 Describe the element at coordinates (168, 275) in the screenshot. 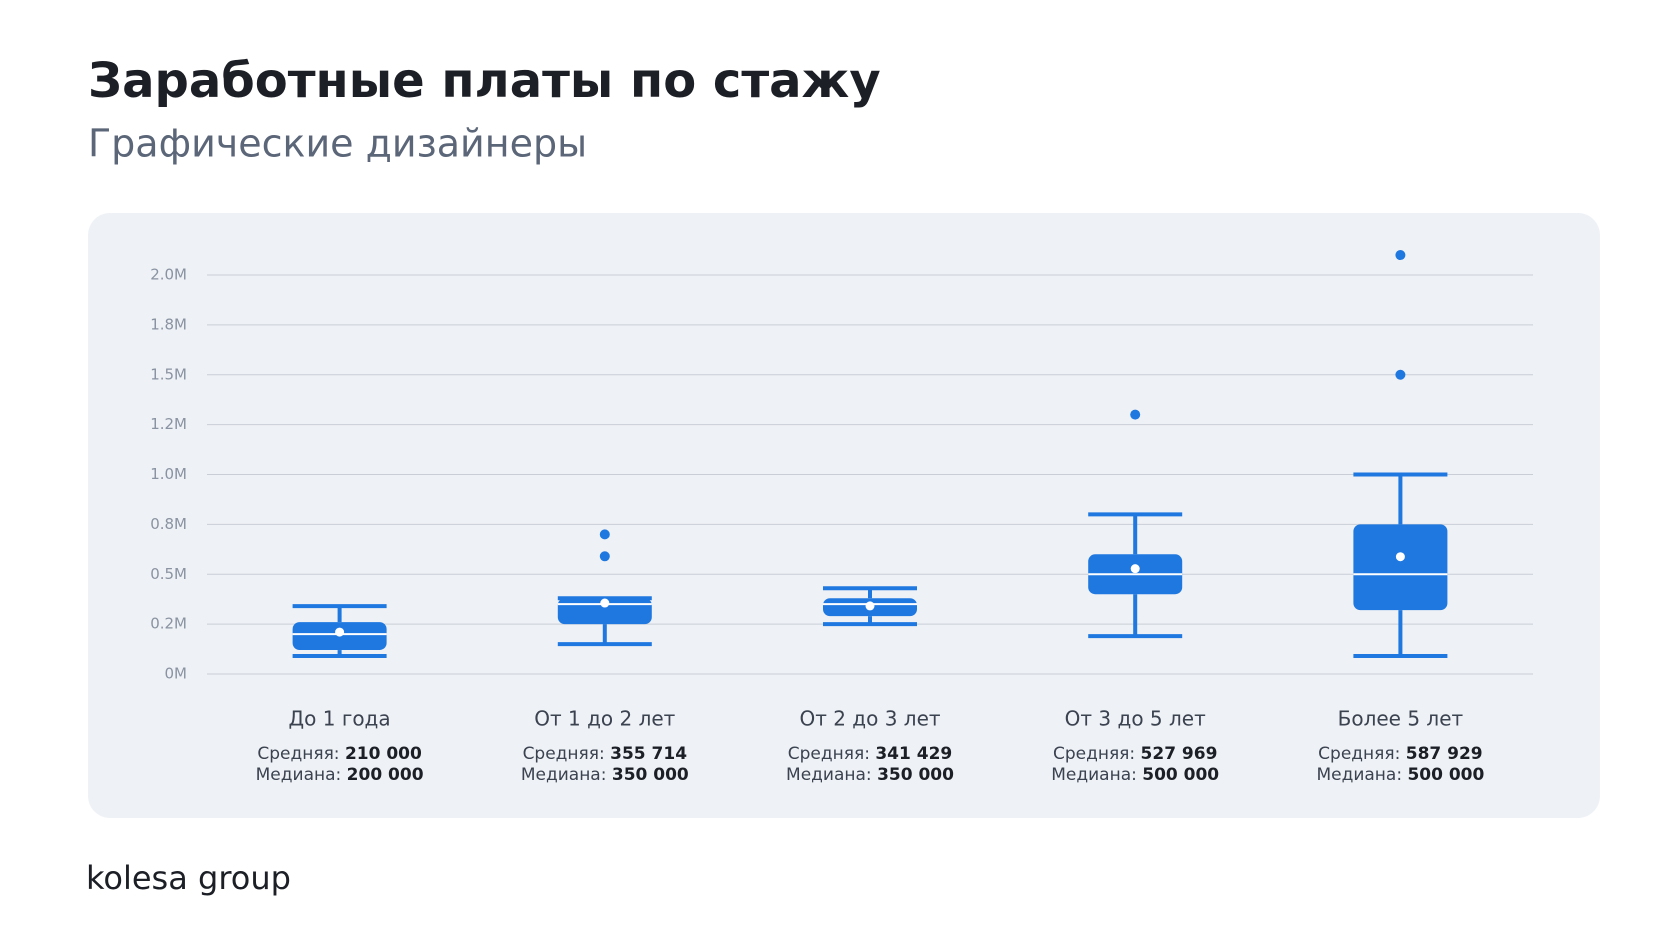

I see `y-tick-label: 2.0M` at that location.